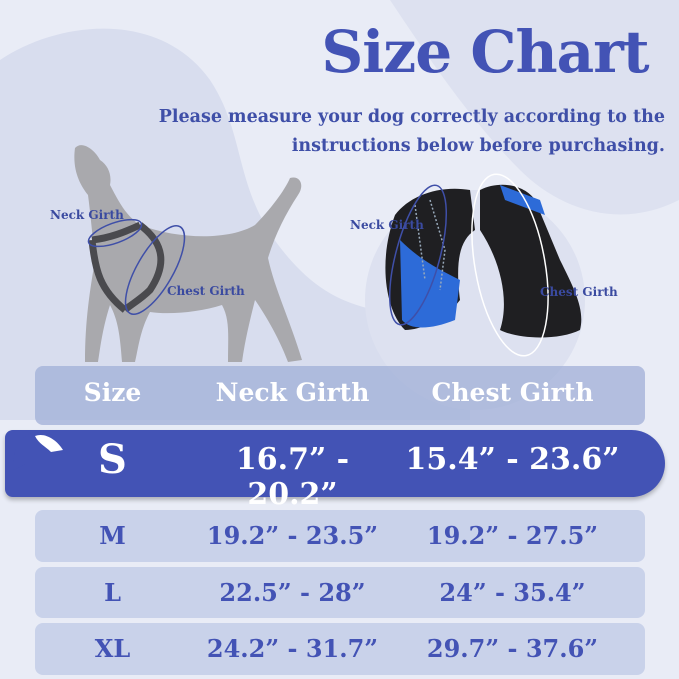 This screenshot has height=679, width=679. Describe the element at coordinates (87, 215) in the screenshot. I see `dog-neck-girth-label: Neck Girth` at that location.